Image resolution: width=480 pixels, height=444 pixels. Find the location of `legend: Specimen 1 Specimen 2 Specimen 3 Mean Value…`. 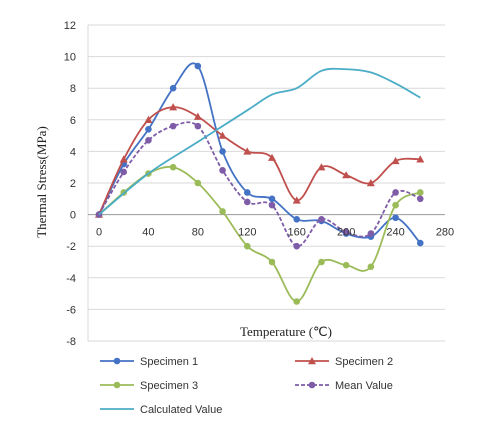

legend: Specimen 1 Specimen 2 Specimen 3 Mean Value… is located at coordinates (246, 386).